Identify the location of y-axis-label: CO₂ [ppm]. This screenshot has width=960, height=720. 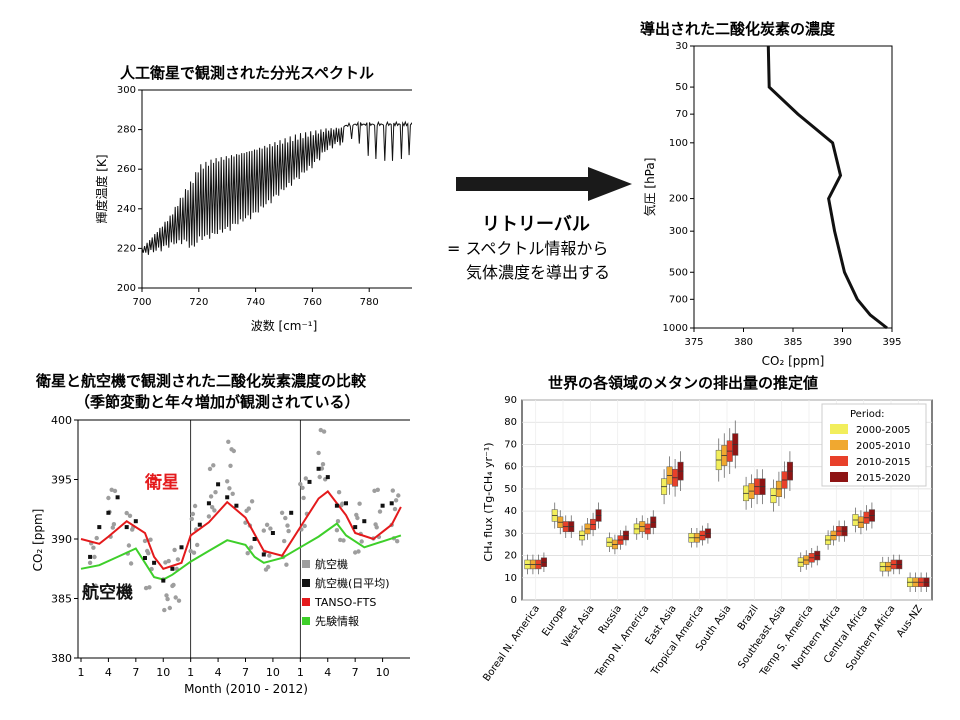
(38, 540).